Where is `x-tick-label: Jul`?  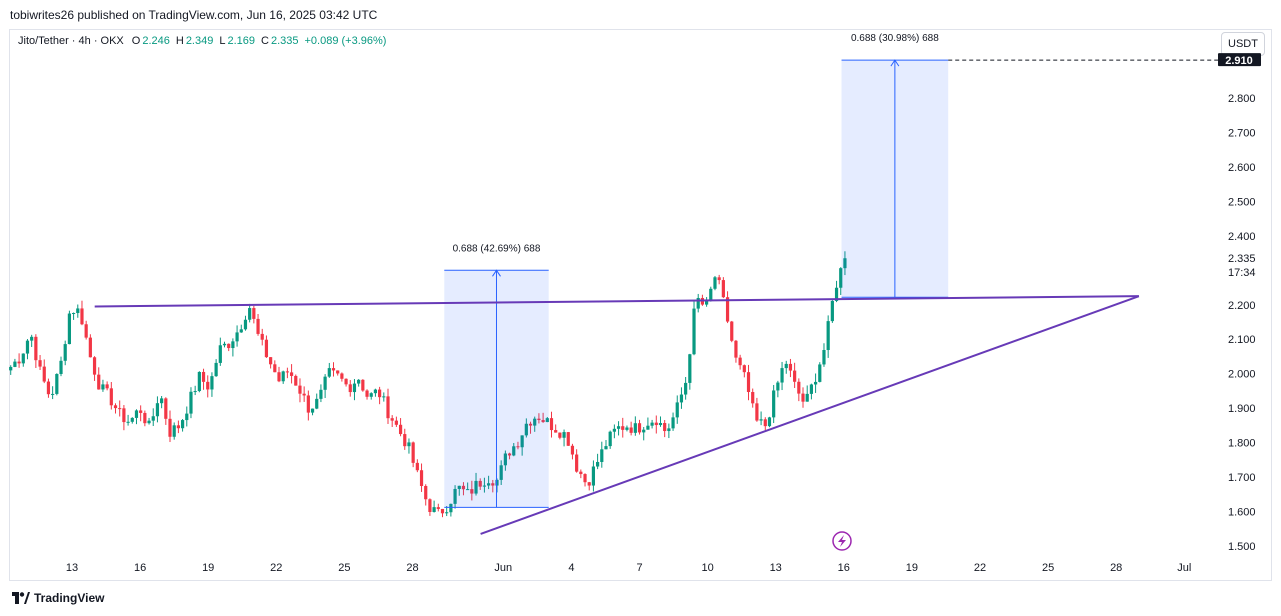
x-tick-label: Jul is located at coordinates (1184, 568).